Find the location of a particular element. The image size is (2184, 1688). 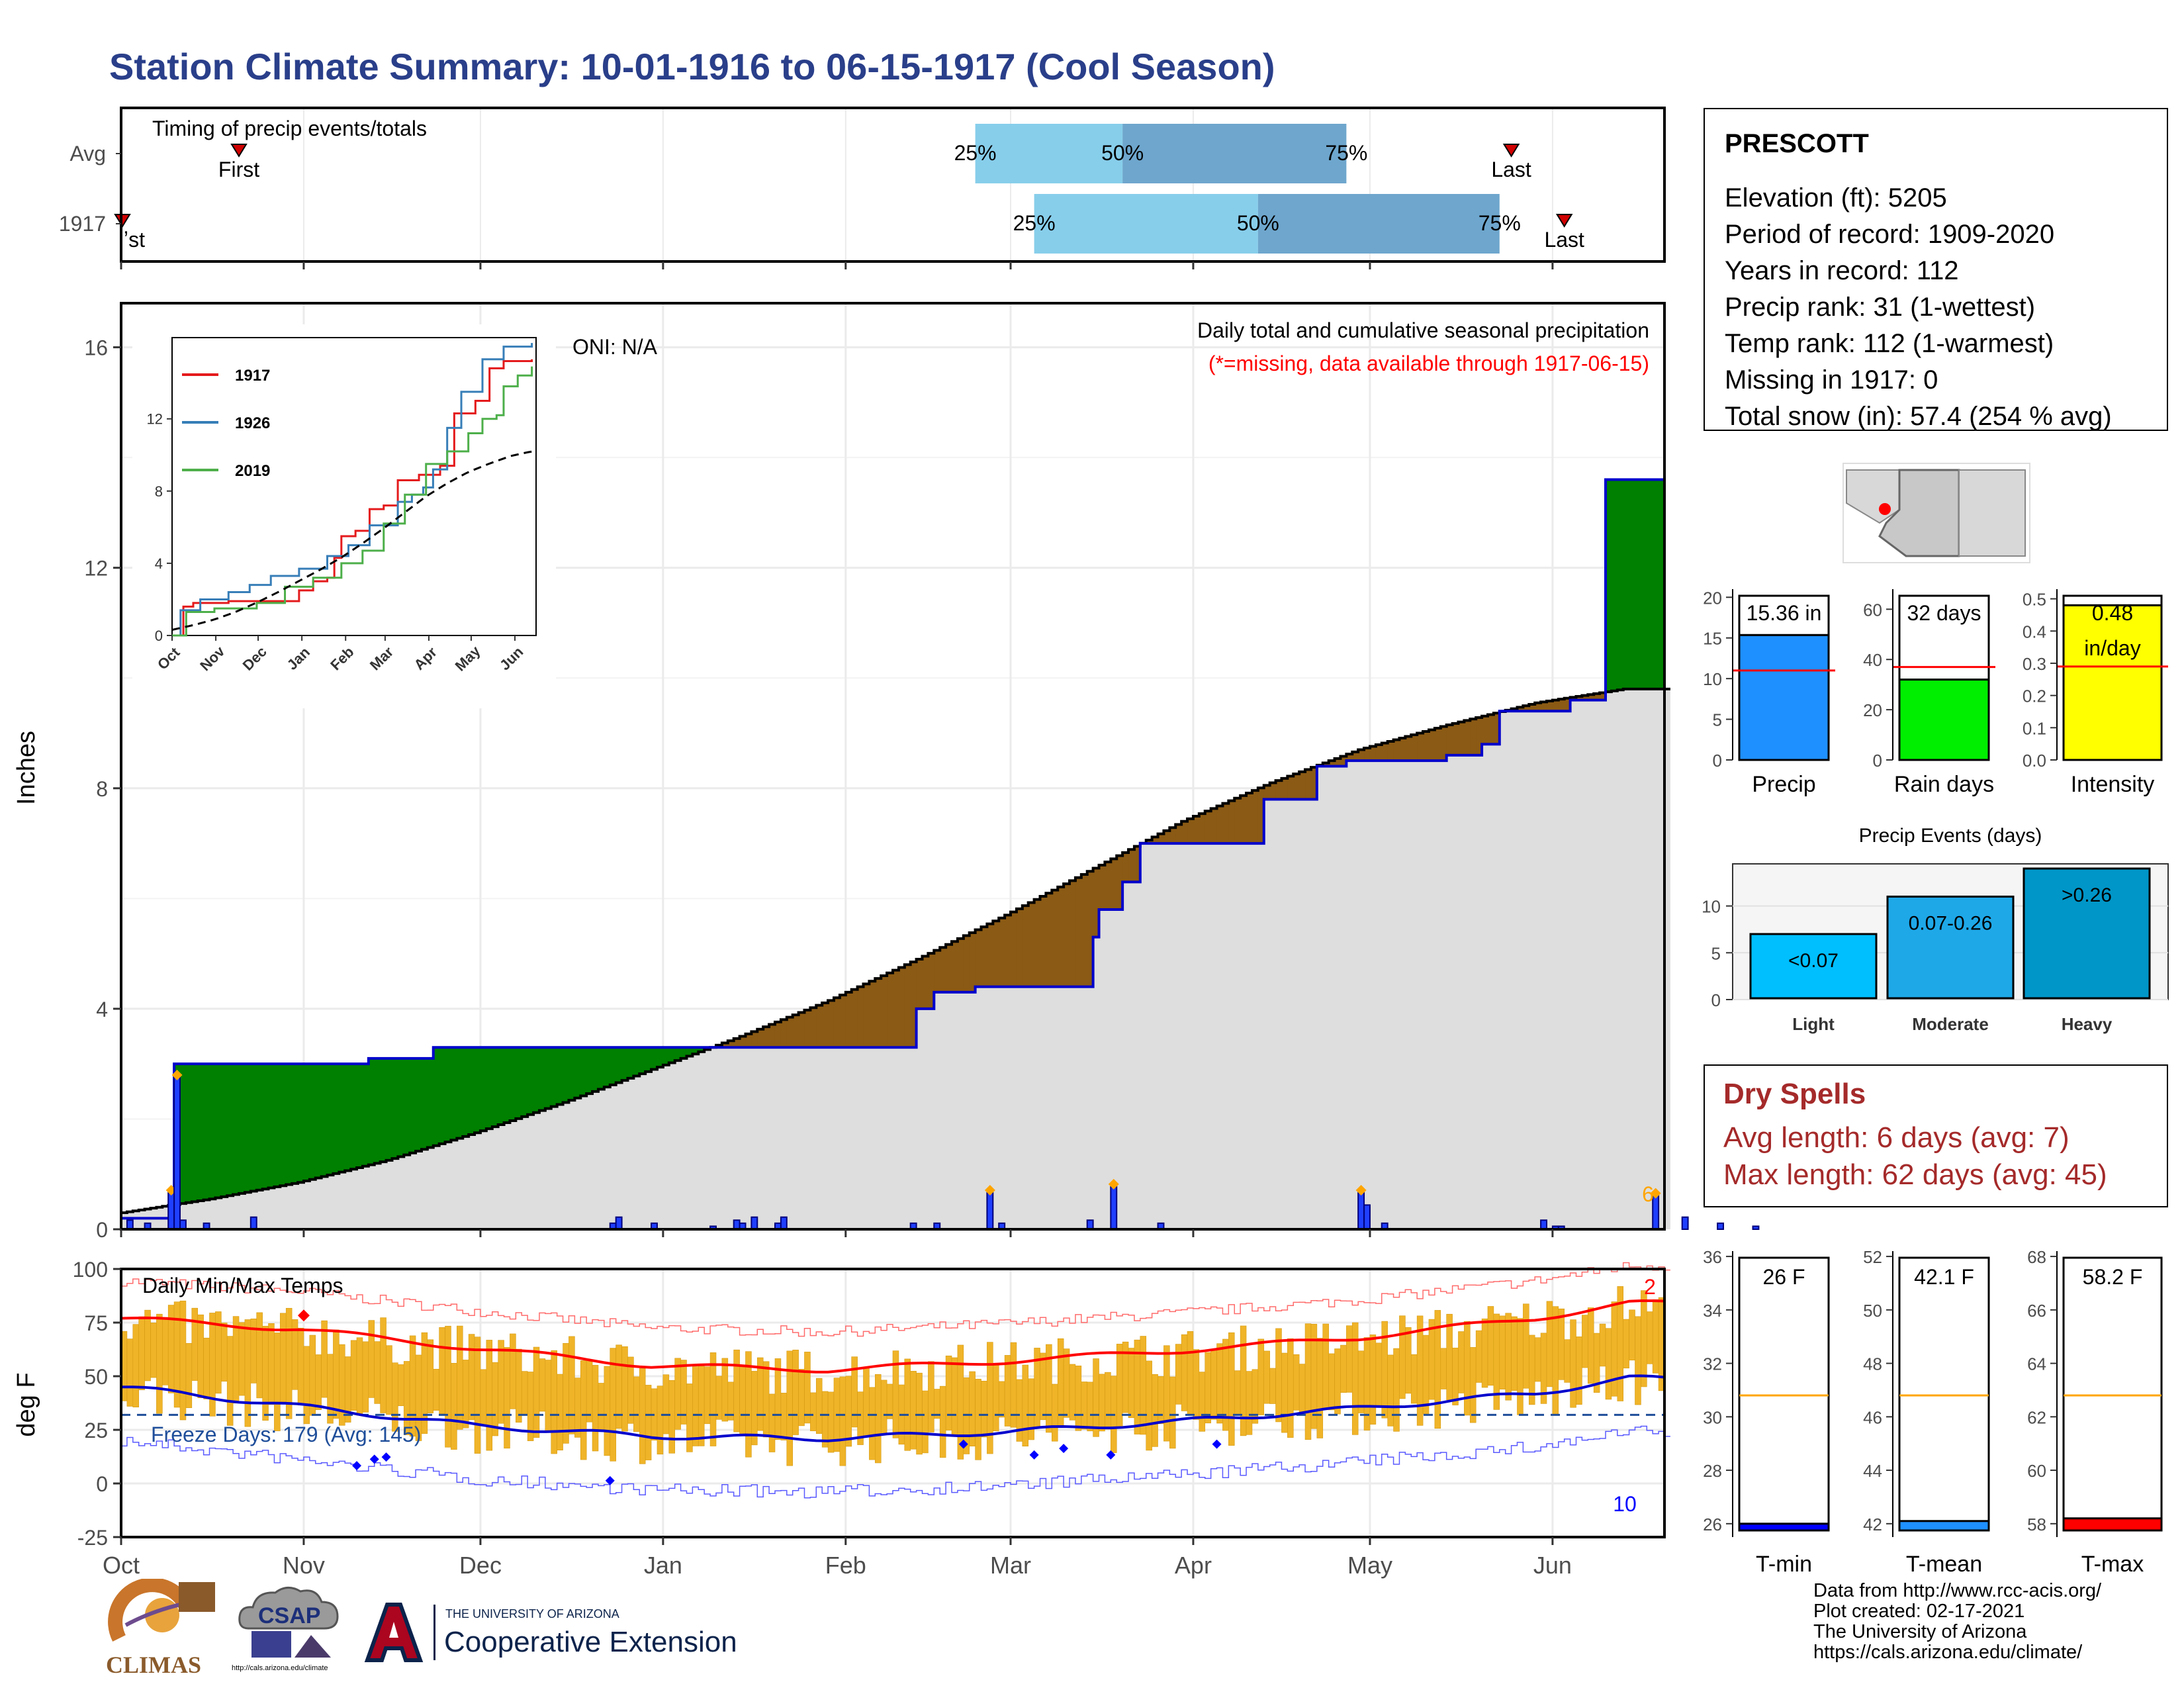

tmin-mini-ytick-label: 30 is located at coordinates (1712, 1417).